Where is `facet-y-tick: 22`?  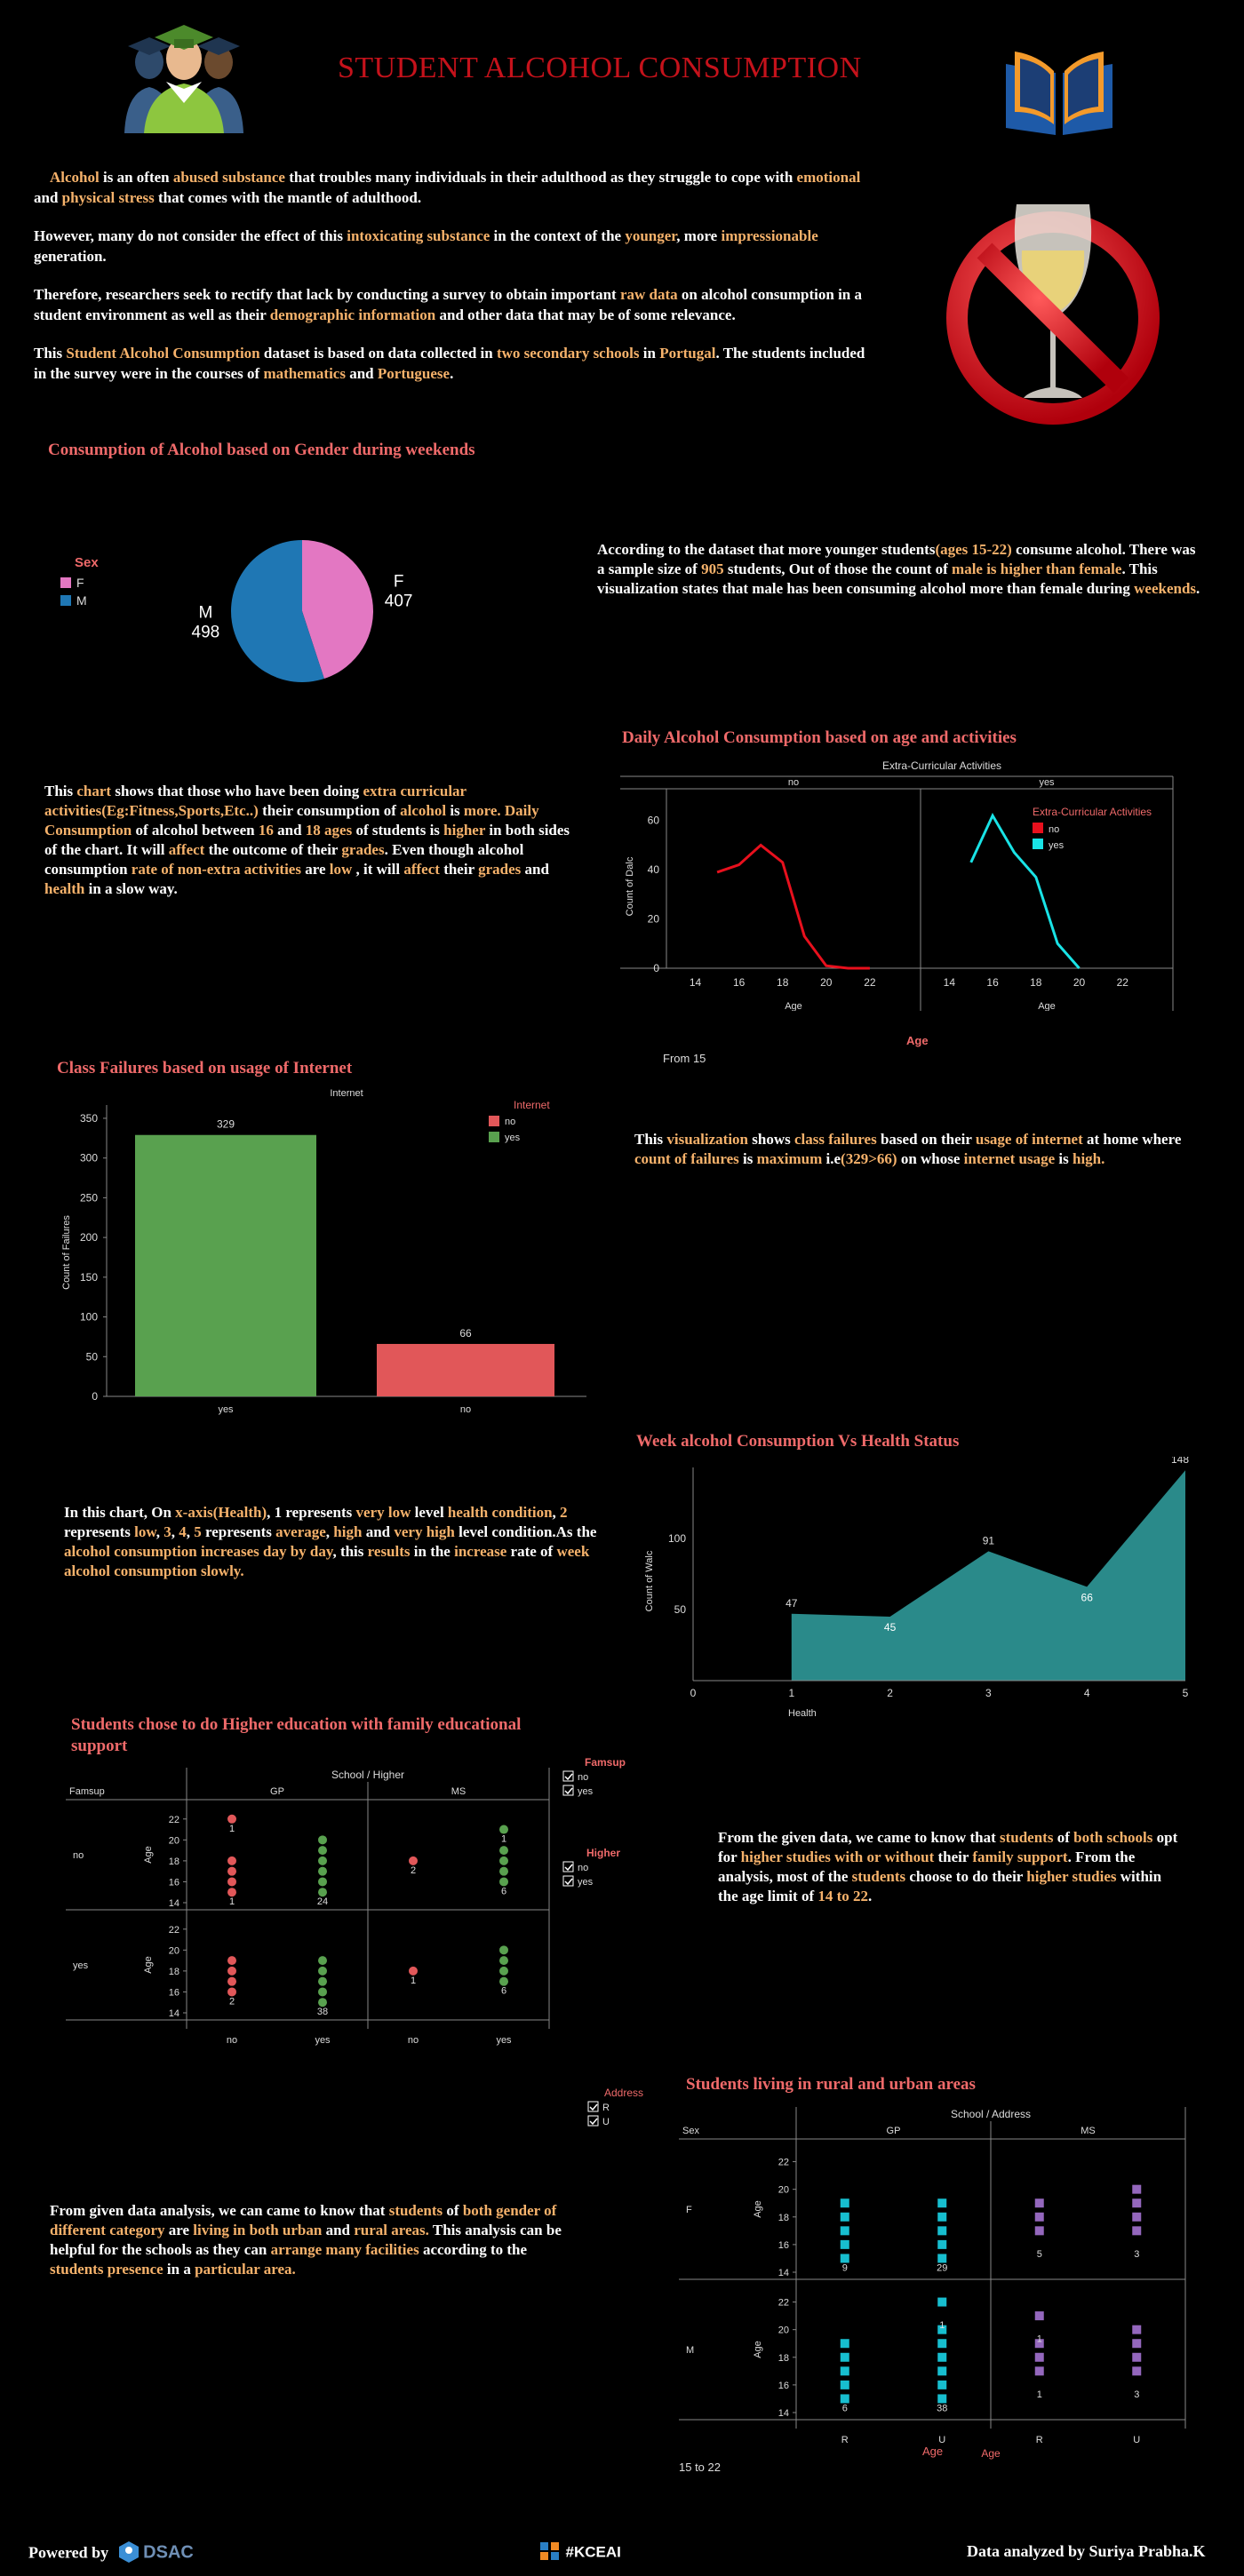 facet-y-tick: 22 is located at coordinates (174, 1930).